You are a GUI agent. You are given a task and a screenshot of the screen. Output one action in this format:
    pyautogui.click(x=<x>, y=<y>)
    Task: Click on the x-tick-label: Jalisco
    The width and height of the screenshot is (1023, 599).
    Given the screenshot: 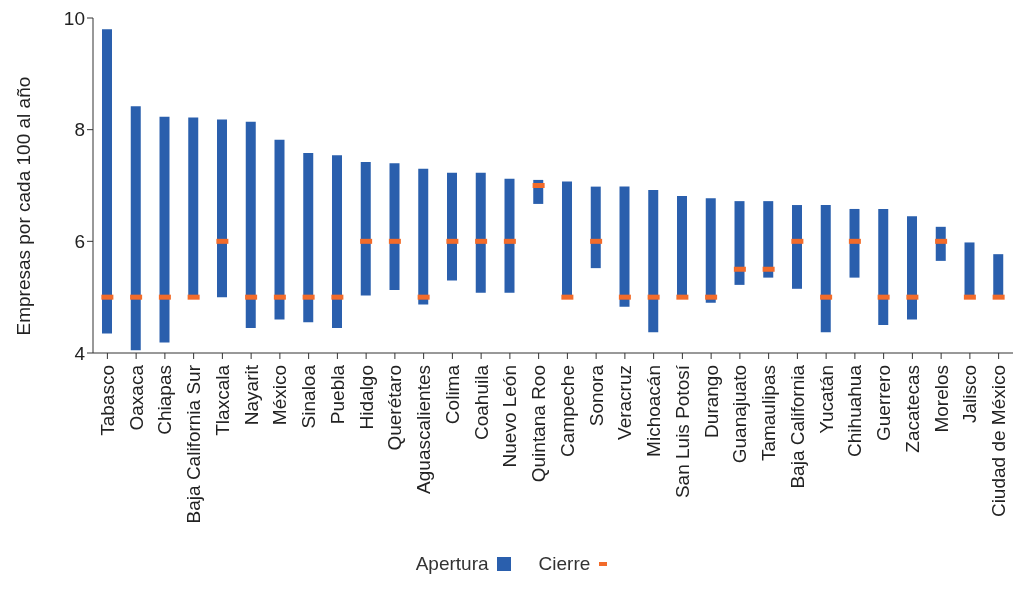 What is the action you would take?
    pyautogui.click(x=970, y=394)
    